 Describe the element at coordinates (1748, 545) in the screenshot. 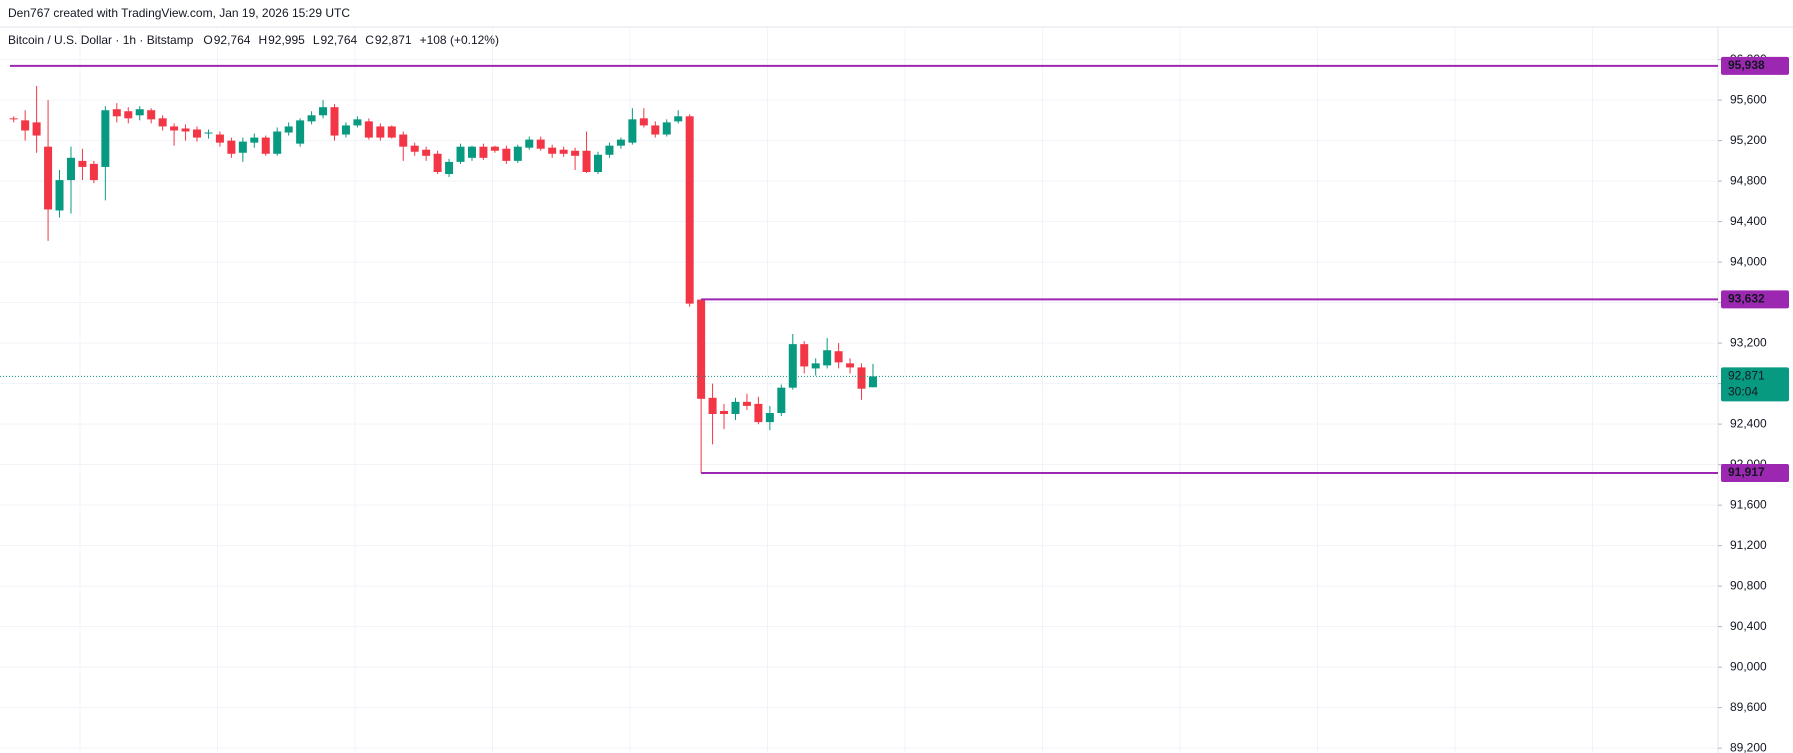

I see `y-tick-label: 91,200` at that location.